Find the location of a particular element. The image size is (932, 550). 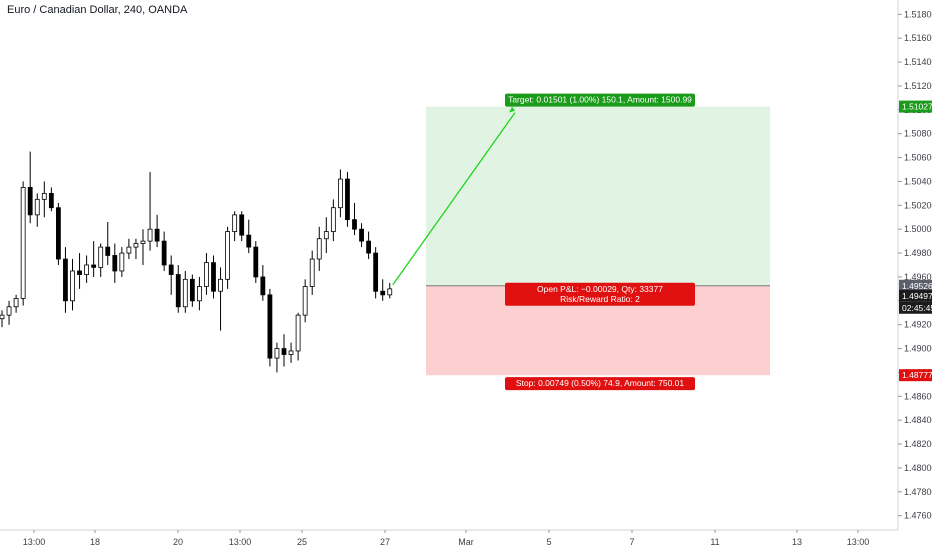

x-tick-label: 25 is located at coordinates (302, 542).